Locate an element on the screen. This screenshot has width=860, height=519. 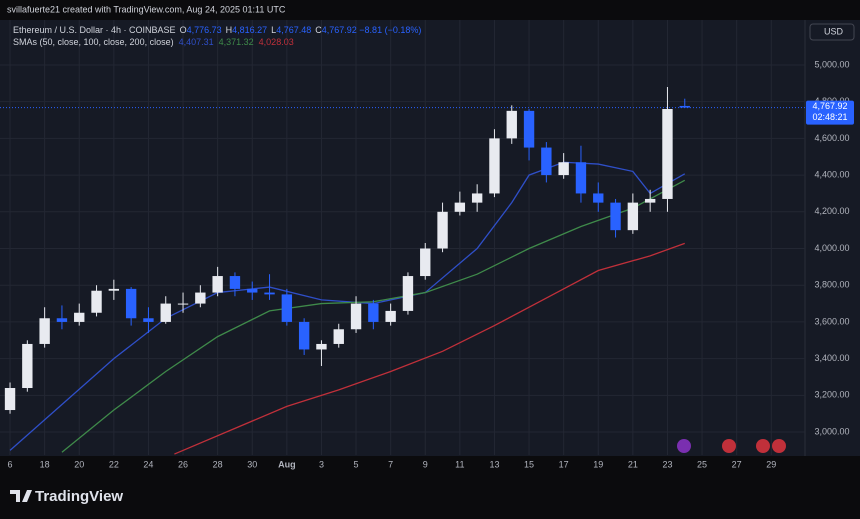
y-tick-label: 3,800.00 is located at coordinates (831, 285).